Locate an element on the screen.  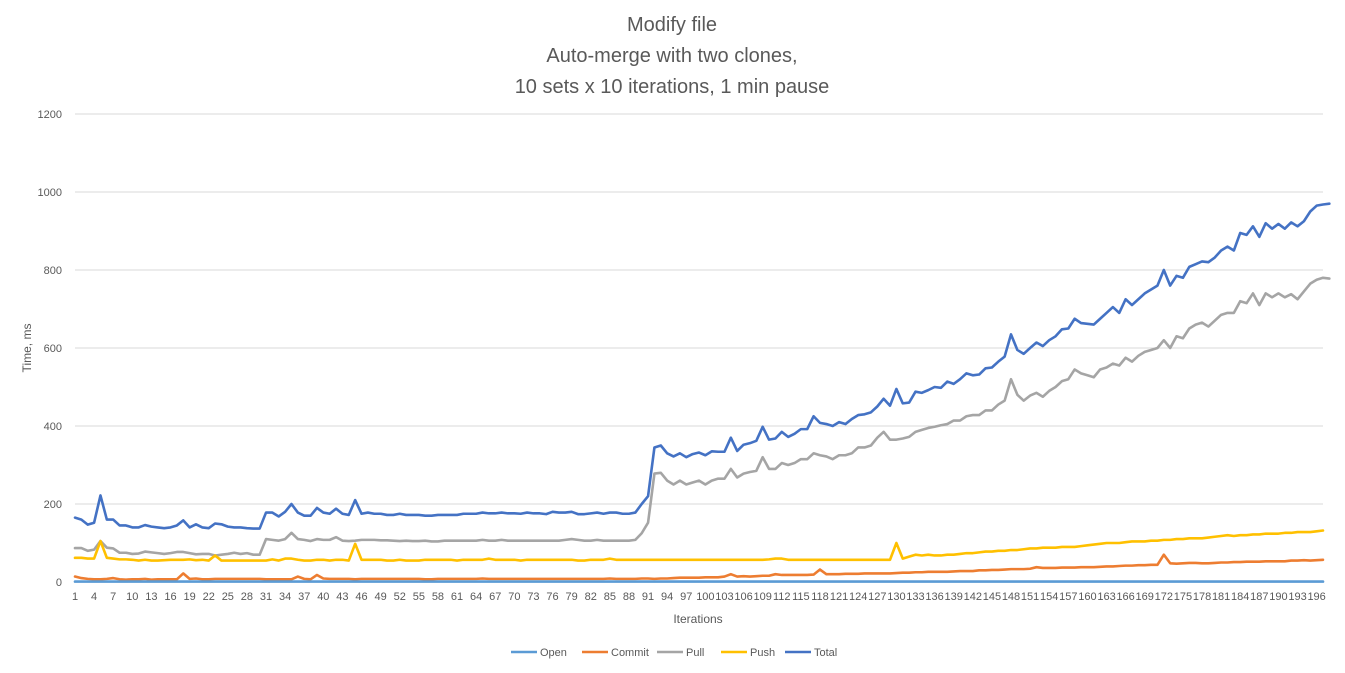
x-tick-label: 139 is located at coordinates (954, 597).